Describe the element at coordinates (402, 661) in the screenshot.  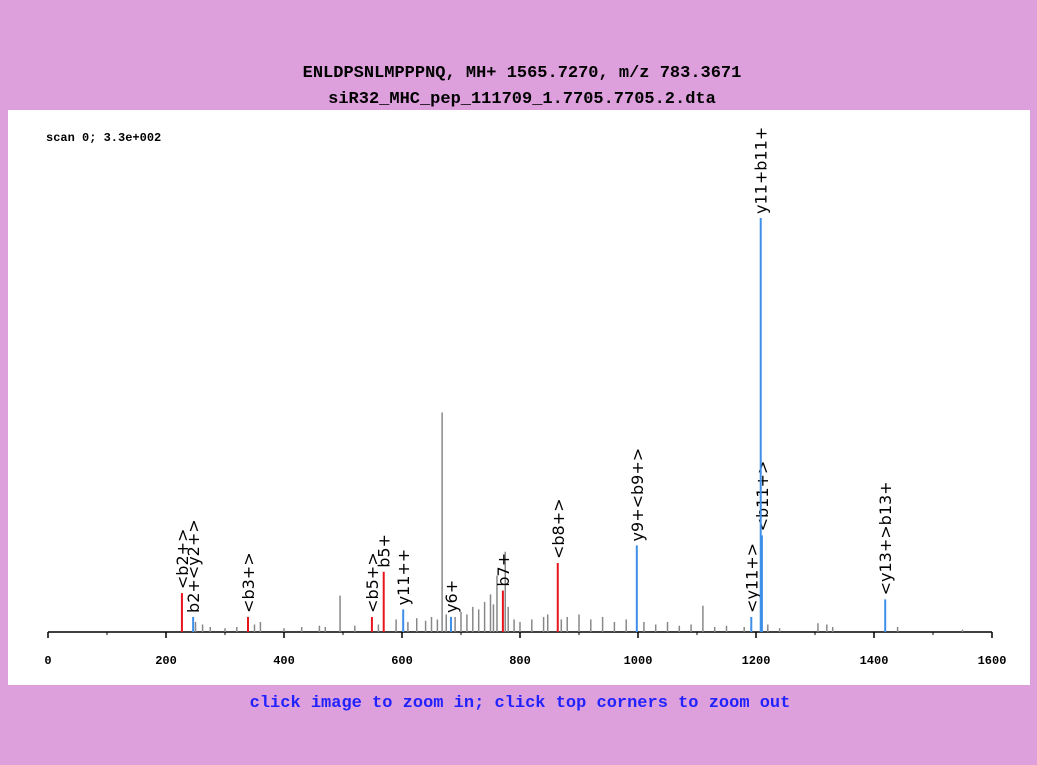
I see `x-tick-label: 600` at that location.